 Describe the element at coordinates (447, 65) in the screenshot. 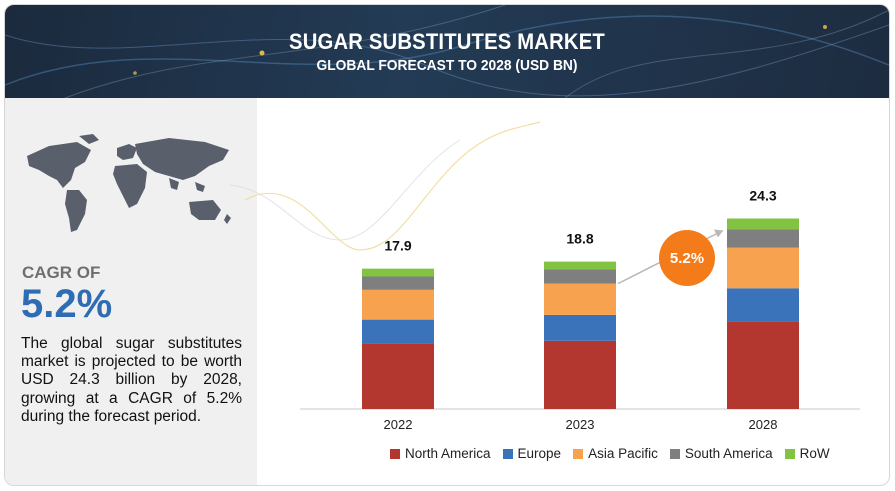

I see `chart-subtitle: GLOBAL FORECAST TO 2028 (USD BN)` at that location.